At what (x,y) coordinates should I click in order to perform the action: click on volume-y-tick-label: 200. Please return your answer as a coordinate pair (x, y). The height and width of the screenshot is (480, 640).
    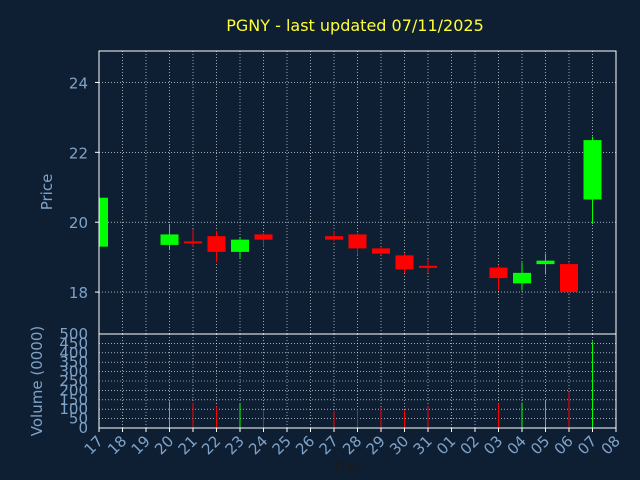
    Looking at the image, I should click on (73, 390).